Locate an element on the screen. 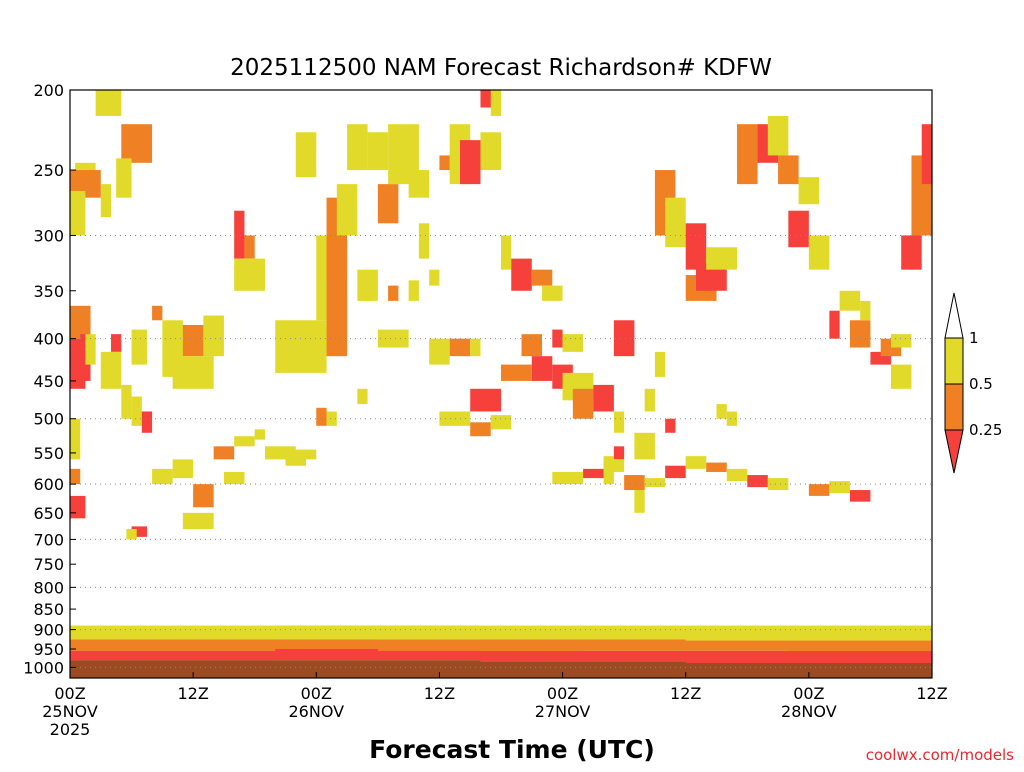 This screenshot has width=1024, height=772. y-tick-label: 250 is located at coordinates (48, 170).